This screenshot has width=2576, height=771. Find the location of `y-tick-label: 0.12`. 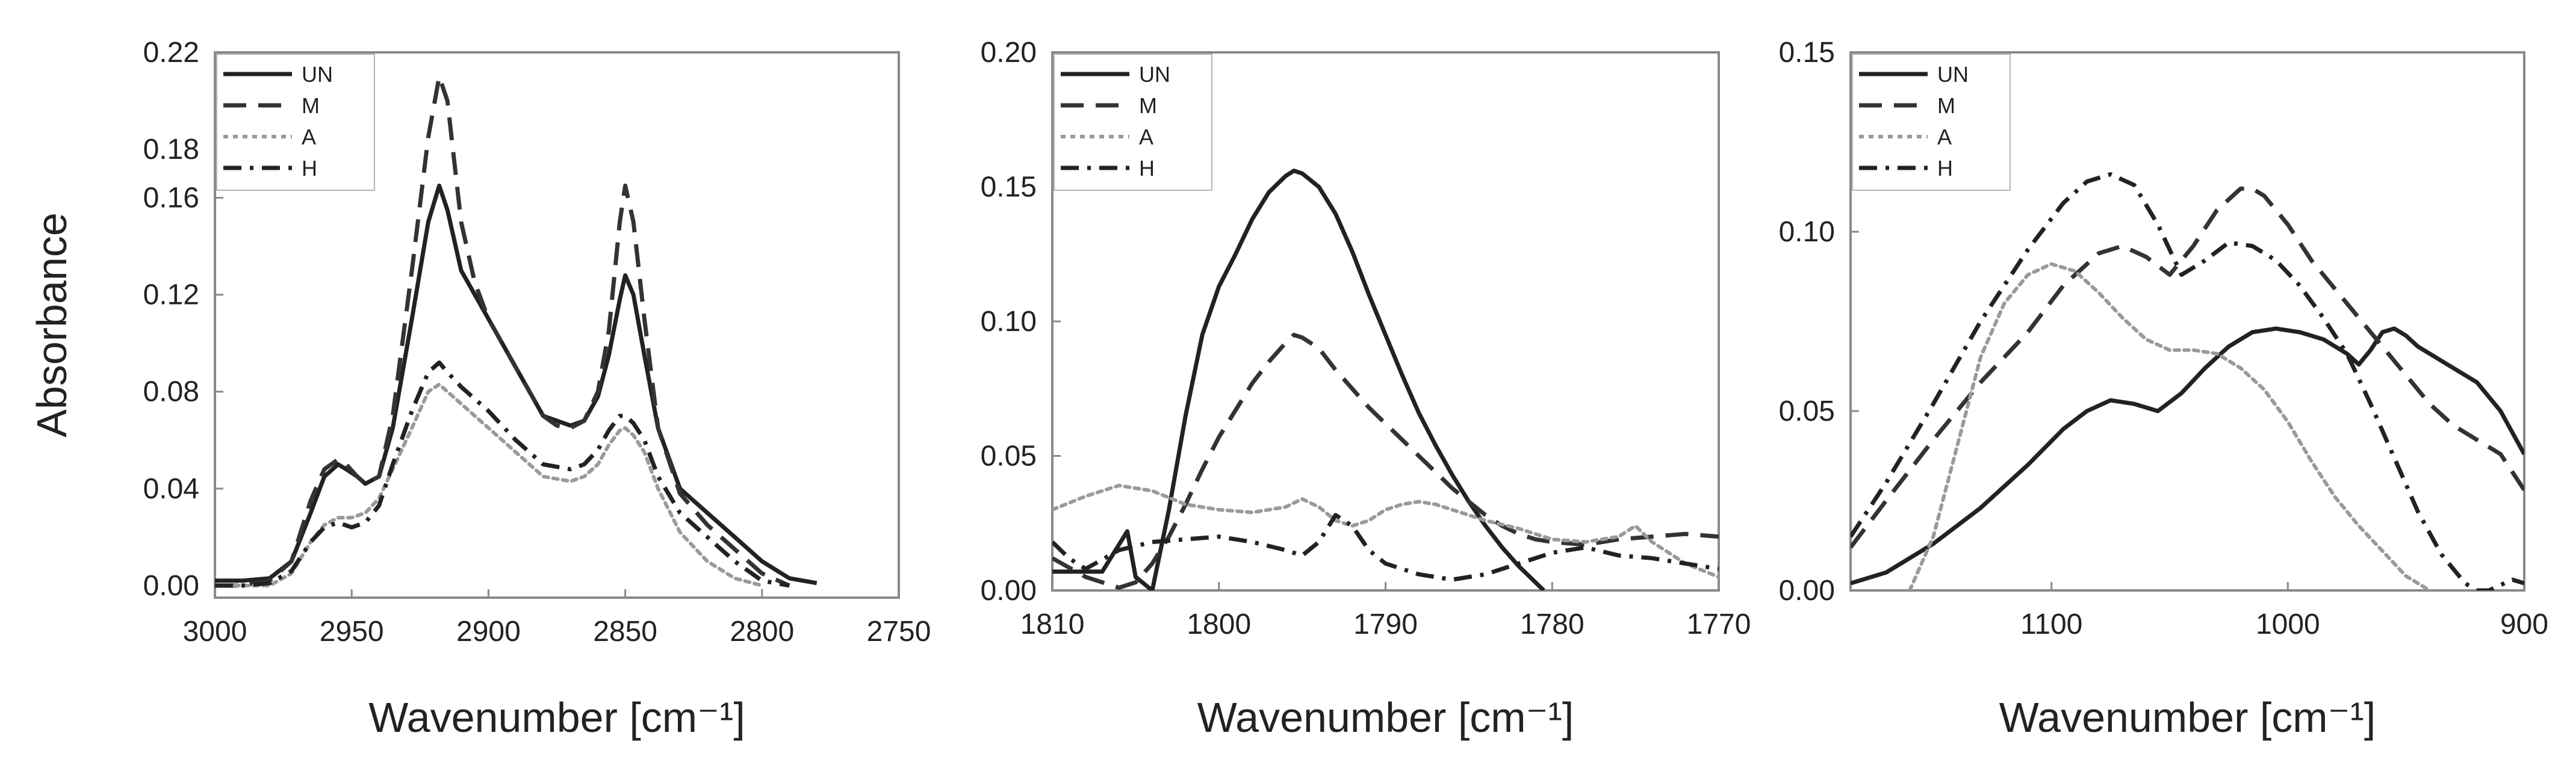

y-tick-label: 0.12 is located at coordinates (171, 295).